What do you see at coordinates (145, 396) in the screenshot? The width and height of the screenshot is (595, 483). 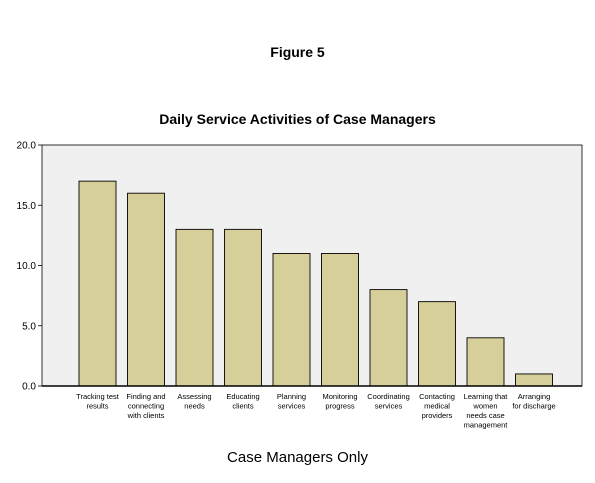 I see `x-category-label-line: Finding and` at bounding box center [145, 396].